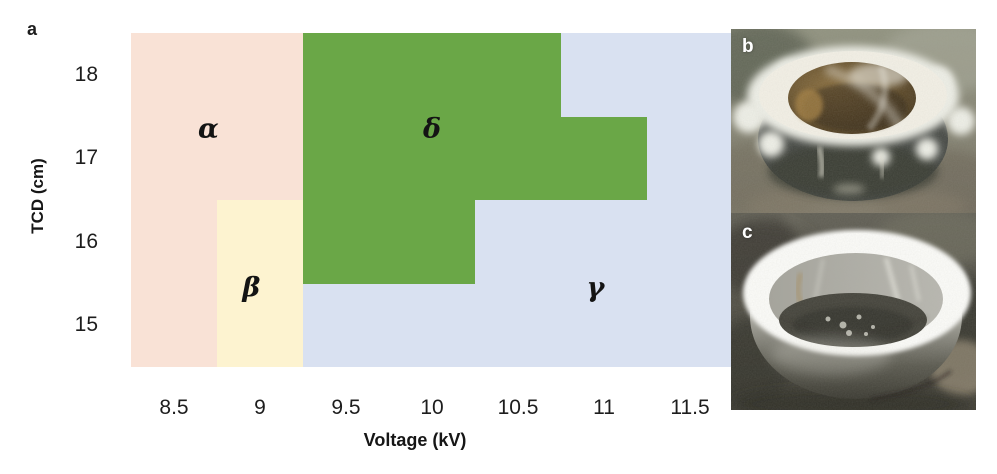 The height and width of the screenshot is (474, 997). Describe the element at coordinates (208, 129) in the screenshot. I see `region-label-alpha: α` at that location.